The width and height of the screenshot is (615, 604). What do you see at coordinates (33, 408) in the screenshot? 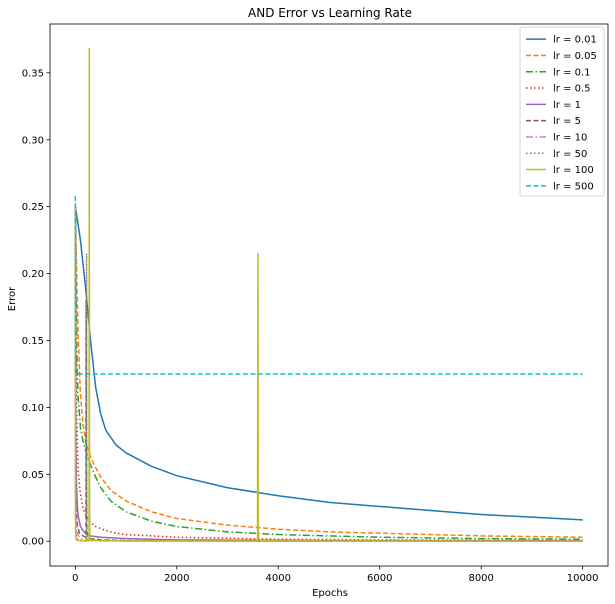
I see `y-tick-label: 0.10` at bounding box center [33, 408].